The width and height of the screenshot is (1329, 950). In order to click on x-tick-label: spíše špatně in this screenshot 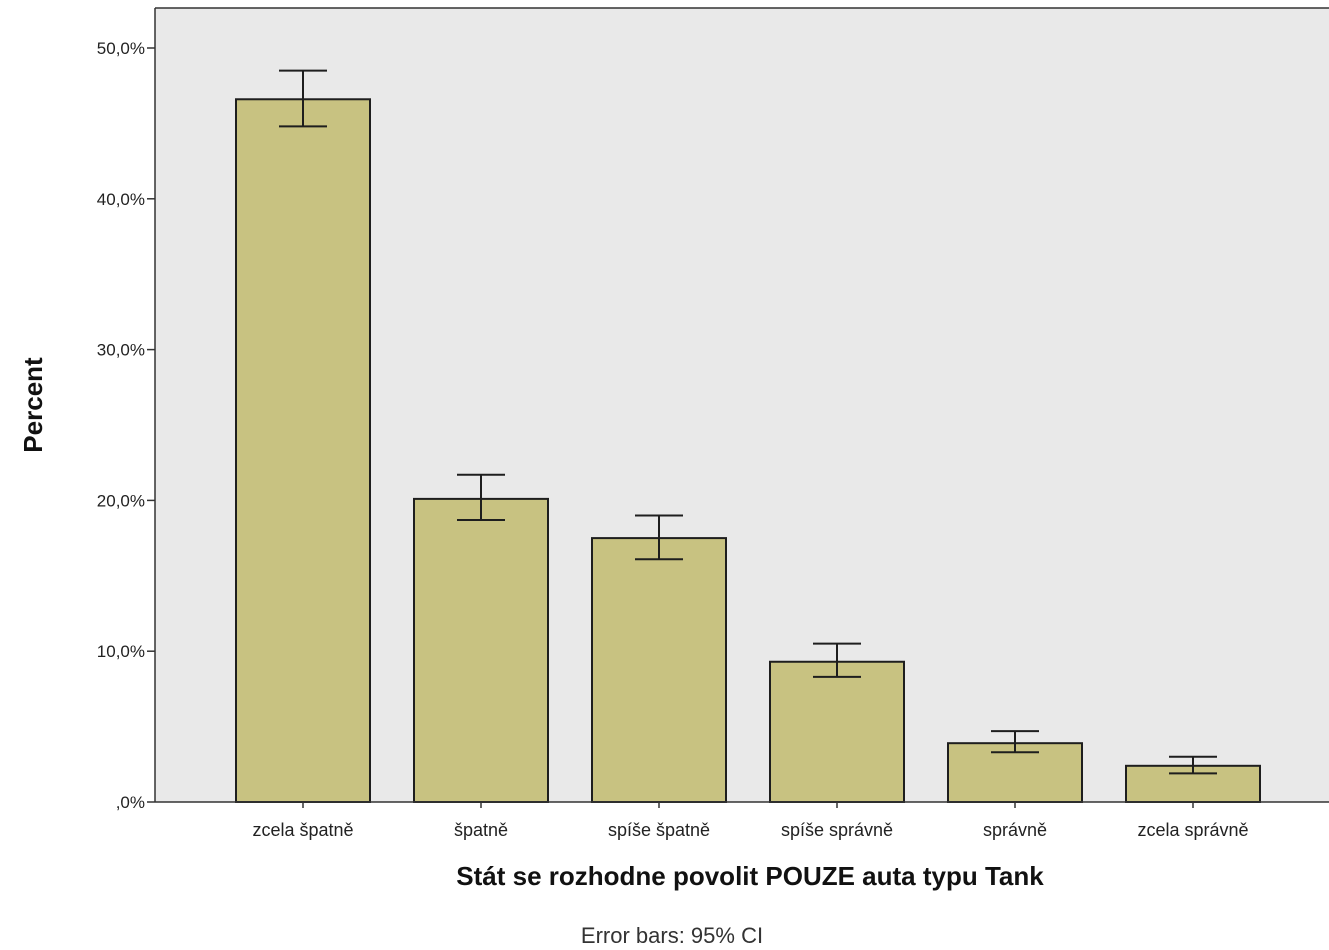, I will do `click(659, 830)`.